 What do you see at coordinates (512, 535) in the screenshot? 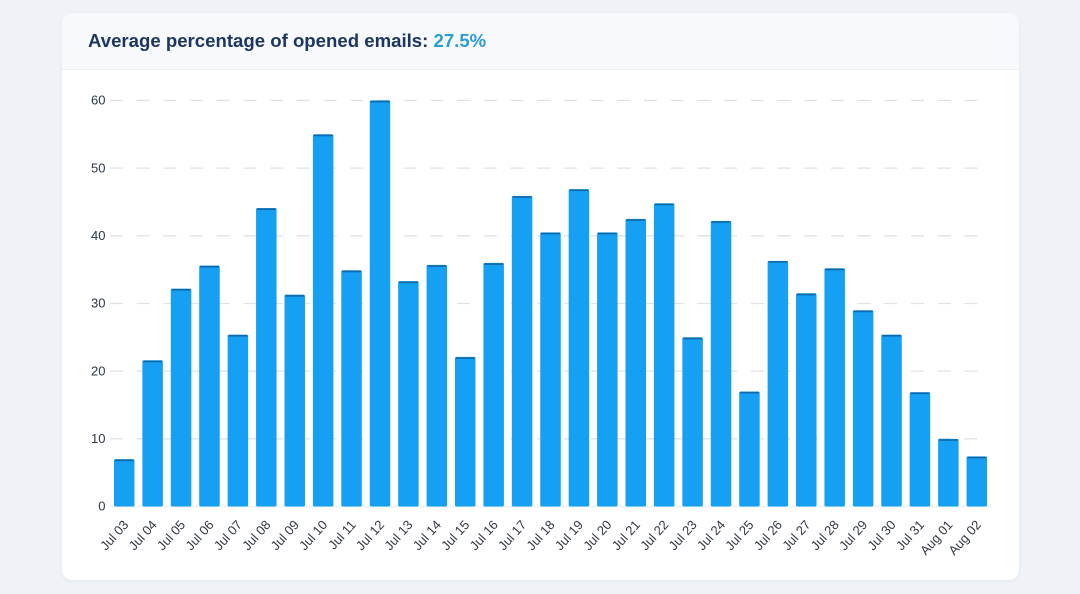
I see `svg-text: Jul 17` at bounding box center [512, 535].